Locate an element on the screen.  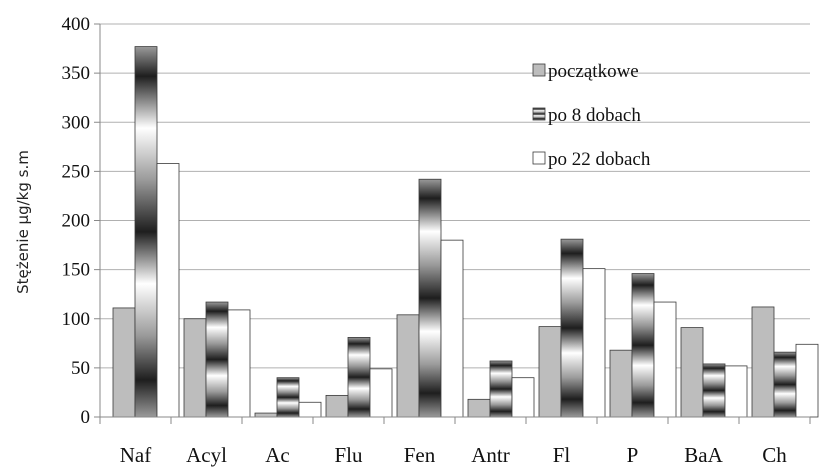
y-tick-label: 400 is located at coordinates (76, 24).